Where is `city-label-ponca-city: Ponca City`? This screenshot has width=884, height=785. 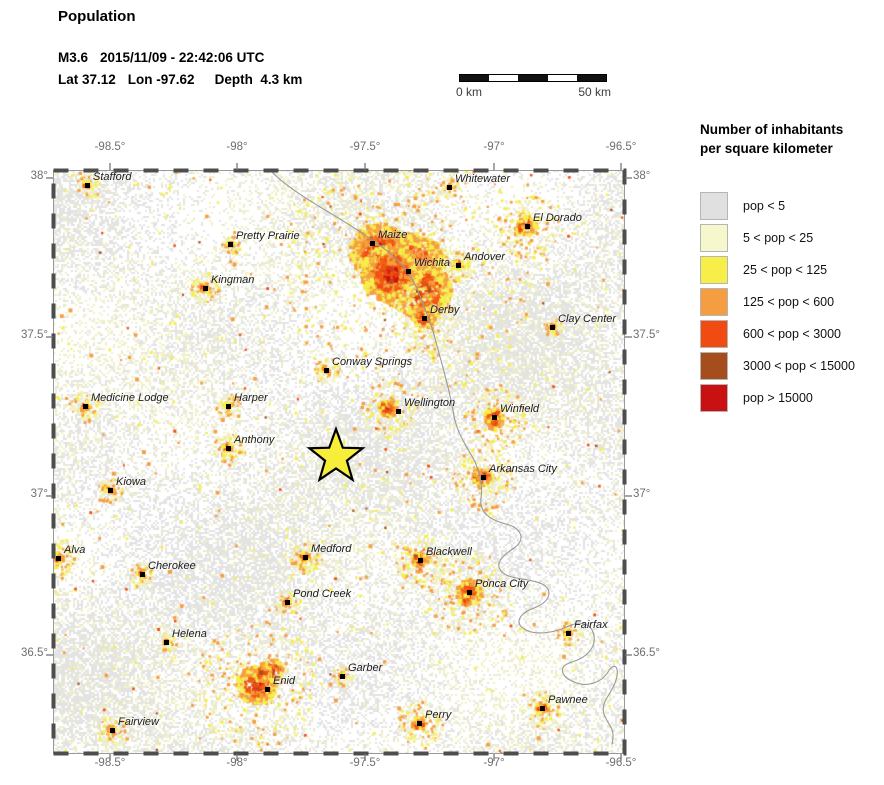
city-label-ponca-city: Ponca City is located at coordinates (502, 584).